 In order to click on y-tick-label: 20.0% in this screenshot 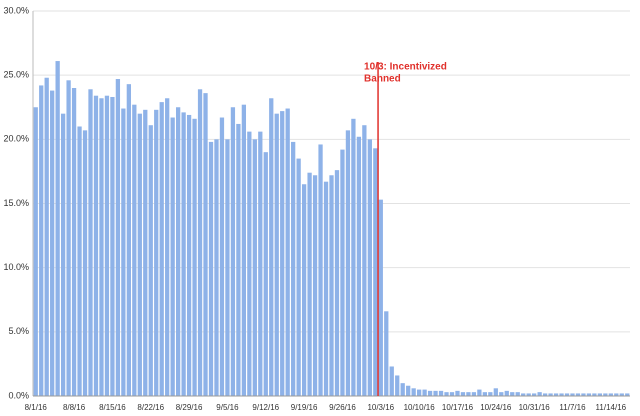, I will do `click(16, 139)`.